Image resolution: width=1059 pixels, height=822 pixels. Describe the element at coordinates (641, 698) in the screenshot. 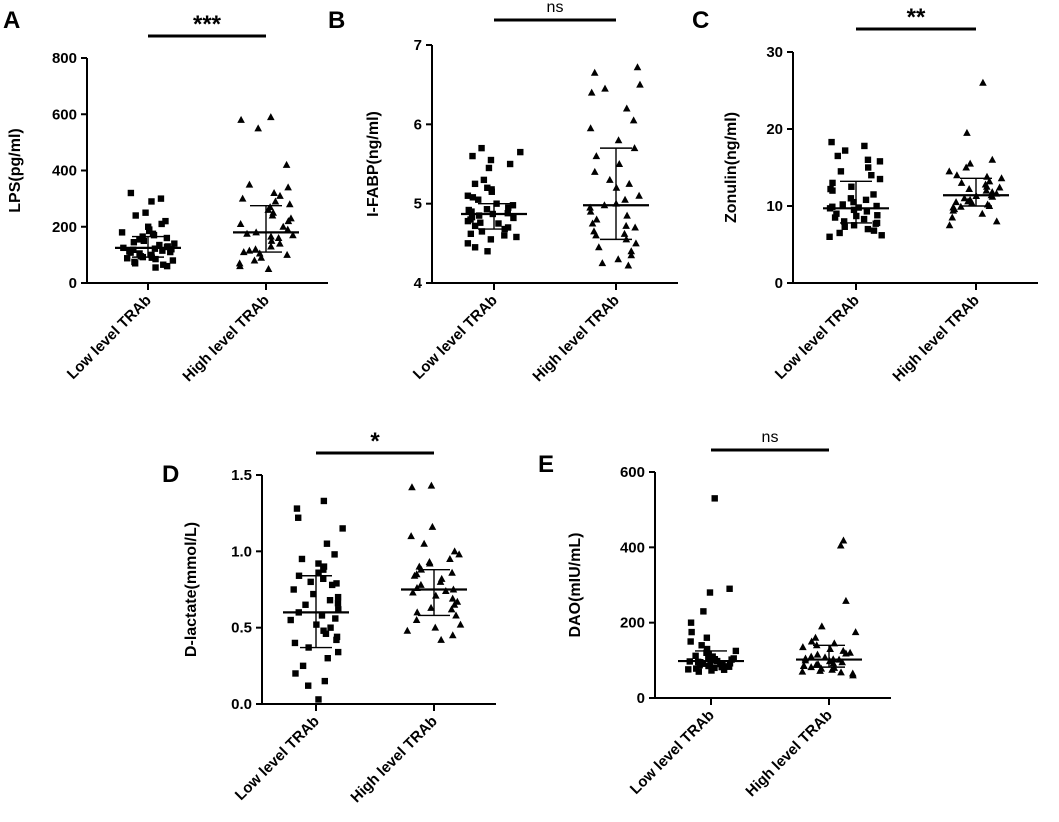

I see `y-tick-label: 0` at that location.